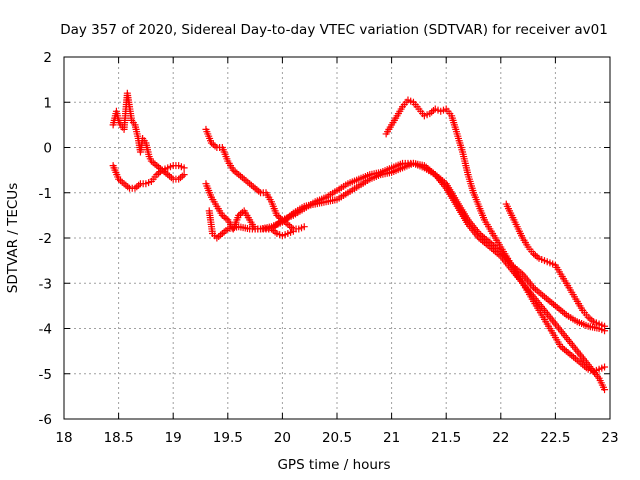 Image resolution: width=640 pixels, height=480 pixels. What do you see at coordinates (391, 438) in the screenshot?
I see `x-tick-label: 21` at bounding box center [391, 438].